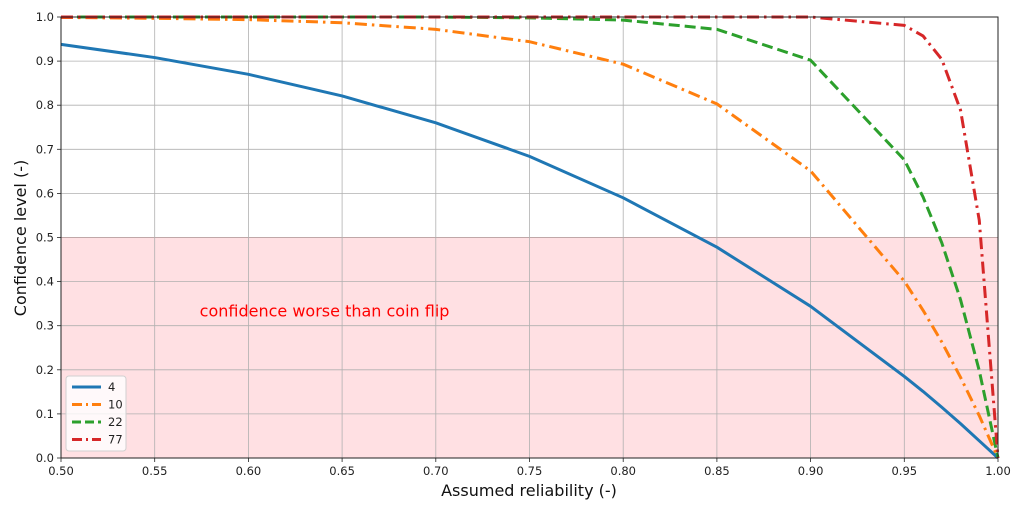 The height and width of the screenshot is (512, 1024). I want to click on x-tick-label: 0.60, so click(249, 471).